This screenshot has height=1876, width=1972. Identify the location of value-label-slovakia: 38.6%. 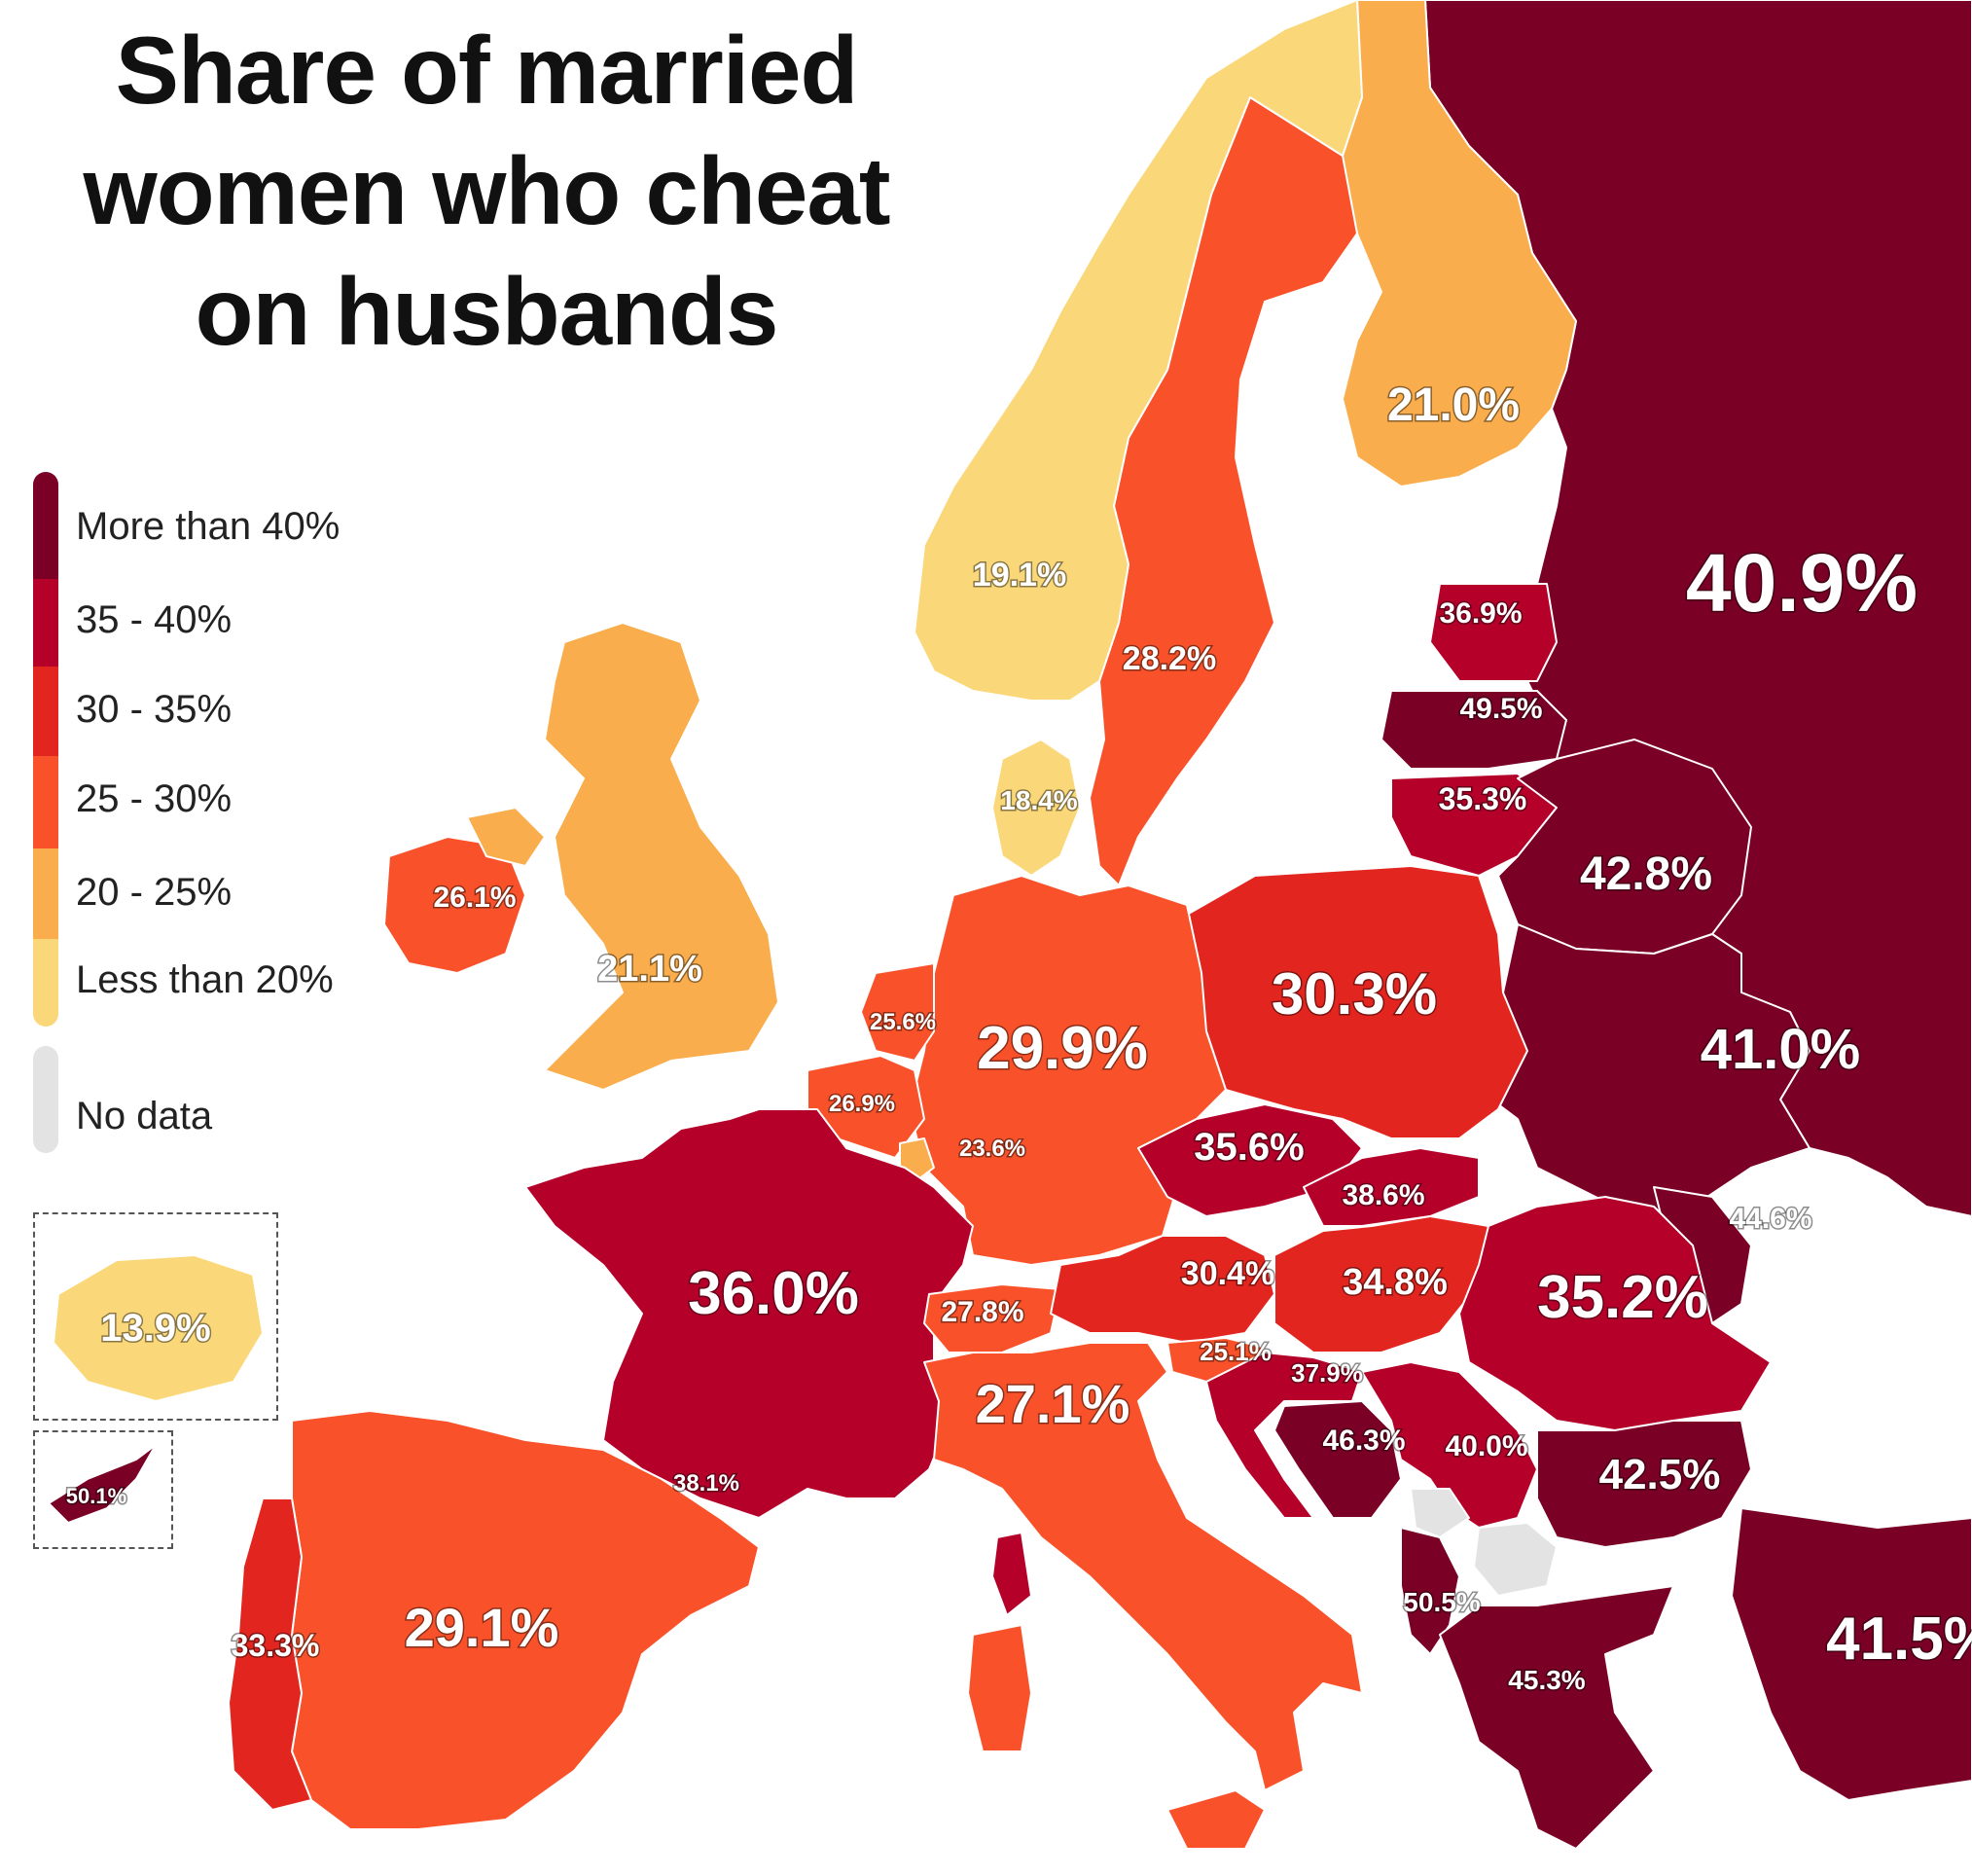
(1383, 1195).